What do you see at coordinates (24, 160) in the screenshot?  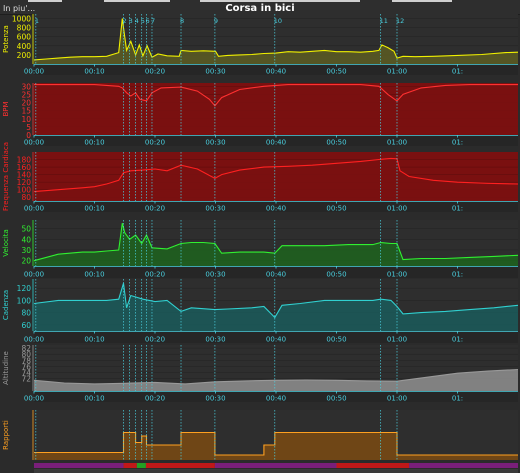 I see `y-tick-label: 180` at bounding box center [24, 160].